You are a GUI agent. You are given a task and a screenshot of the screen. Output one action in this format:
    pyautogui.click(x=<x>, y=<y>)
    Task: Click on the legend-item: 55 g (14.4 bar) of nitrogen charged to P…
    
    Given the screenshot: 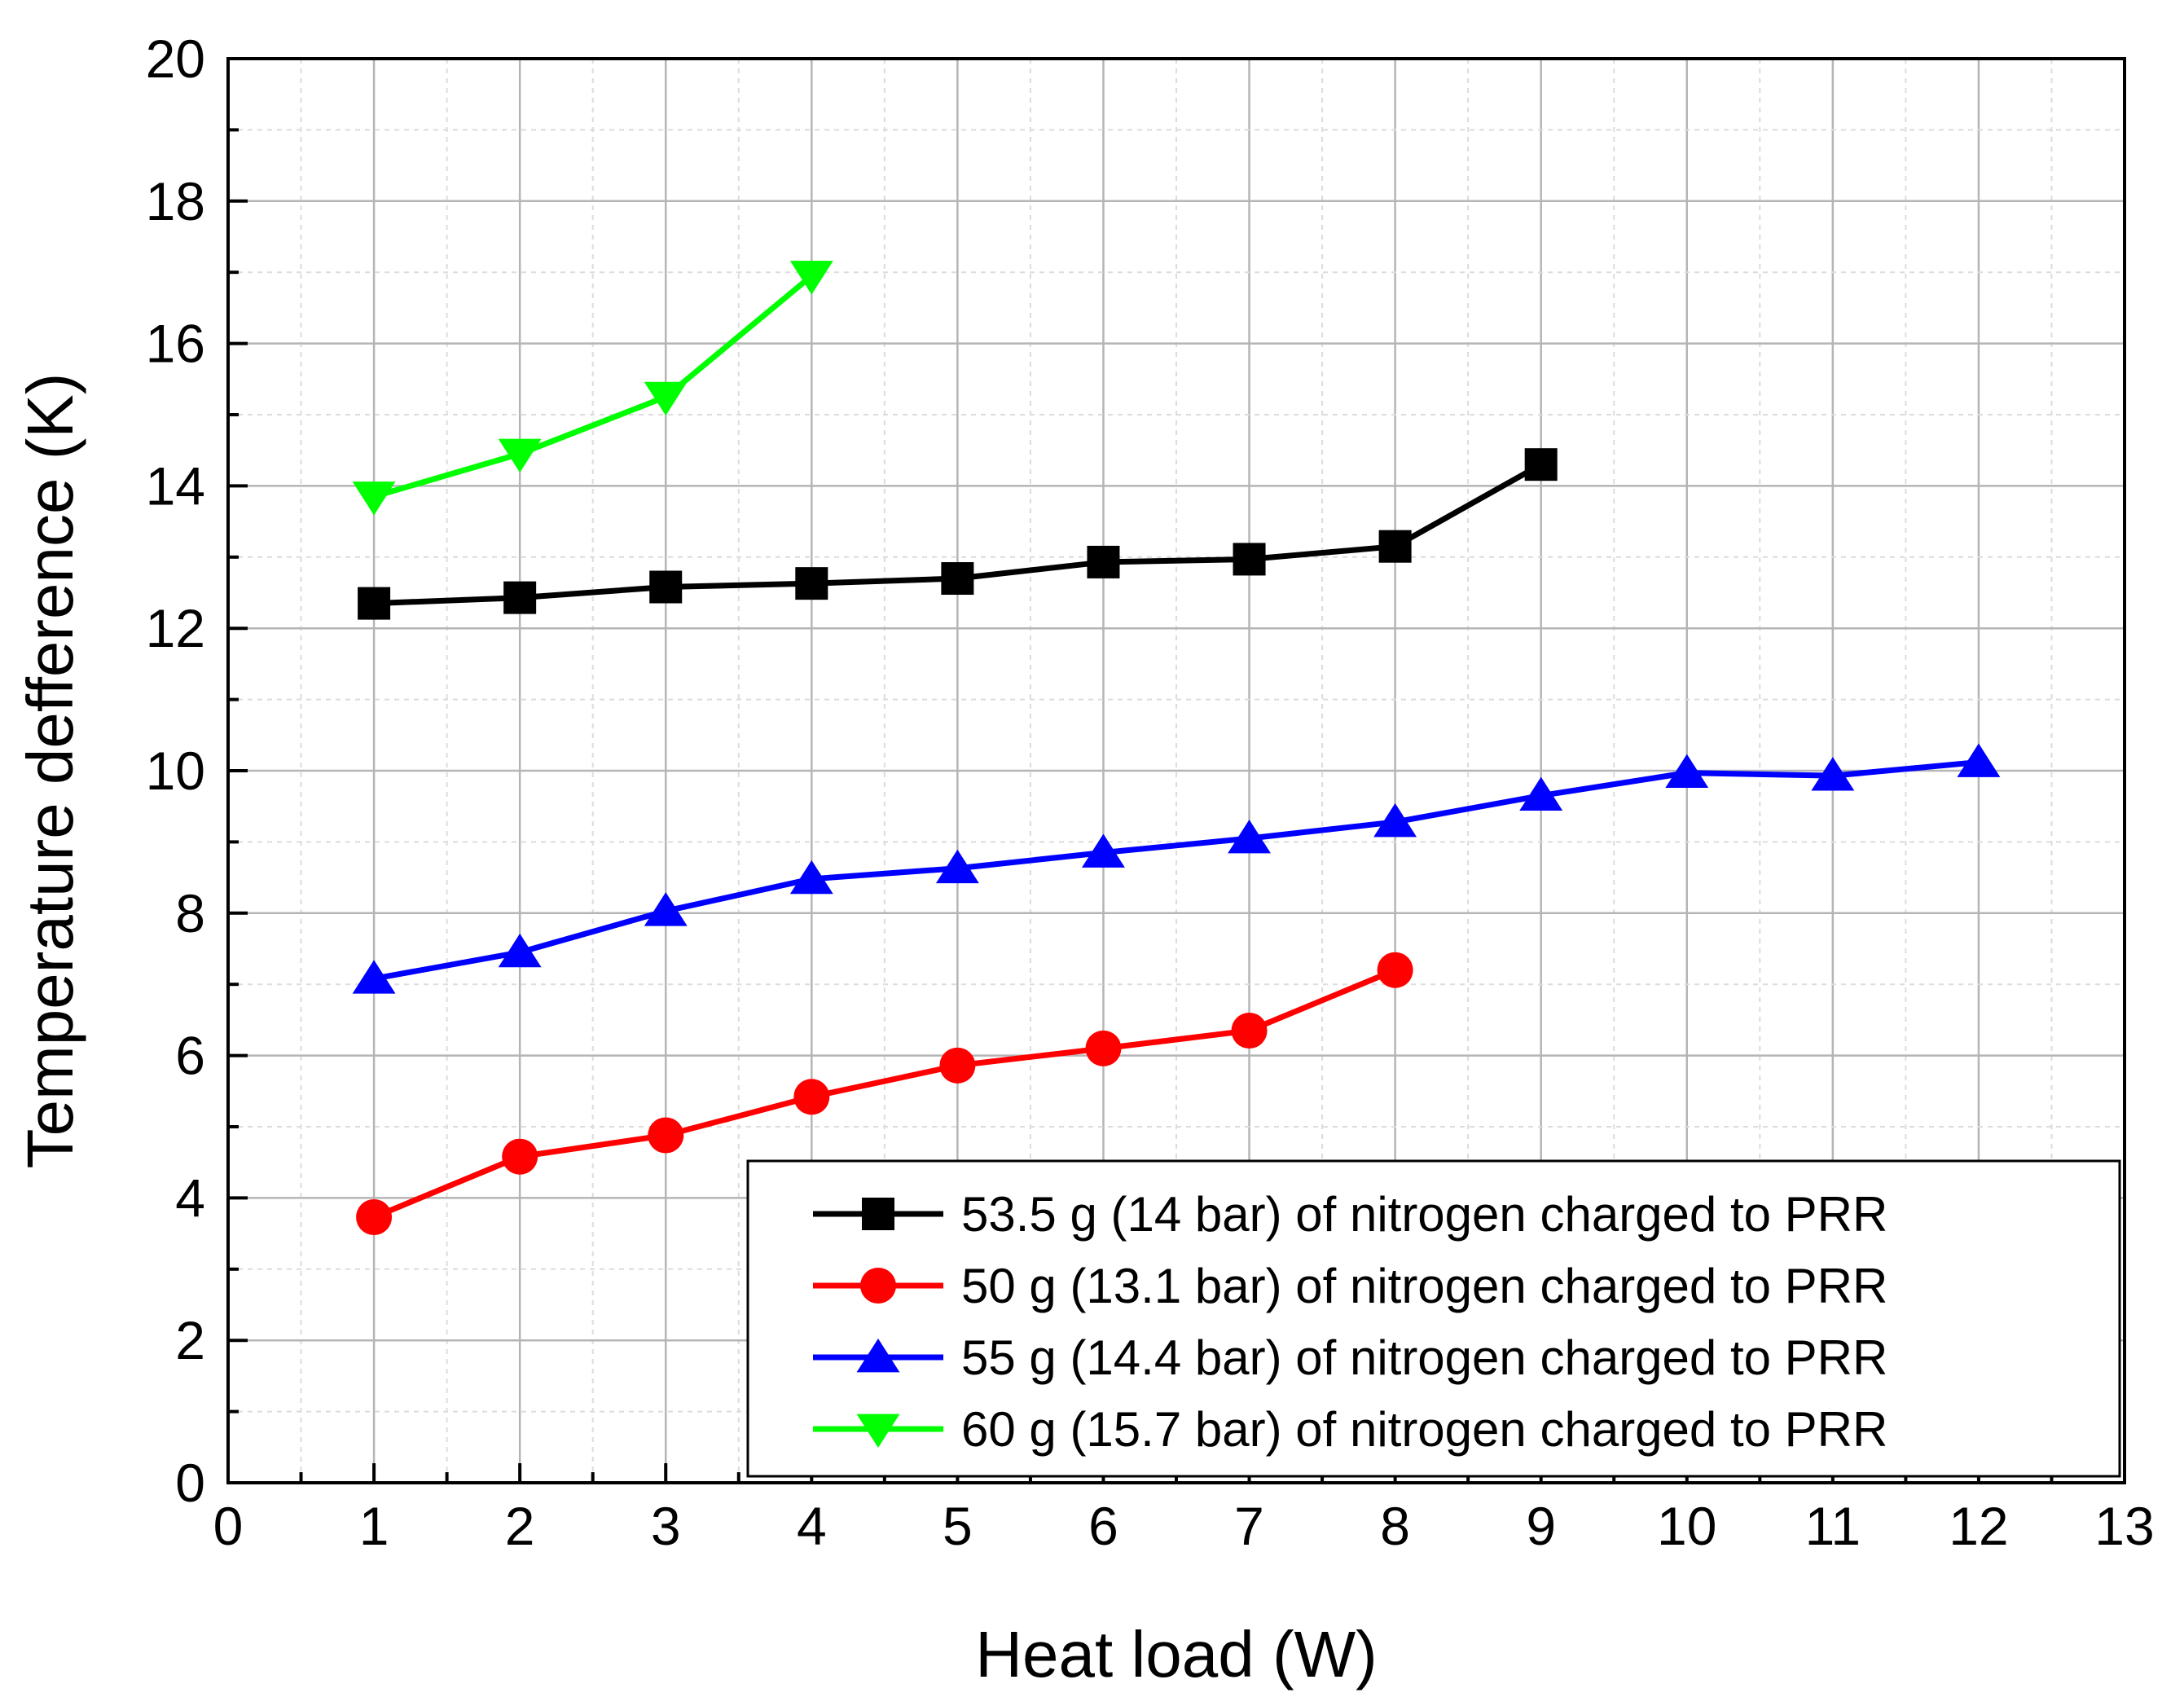 What is the action you would take?
    pyautogui.click(x=1350, y=1357)
    